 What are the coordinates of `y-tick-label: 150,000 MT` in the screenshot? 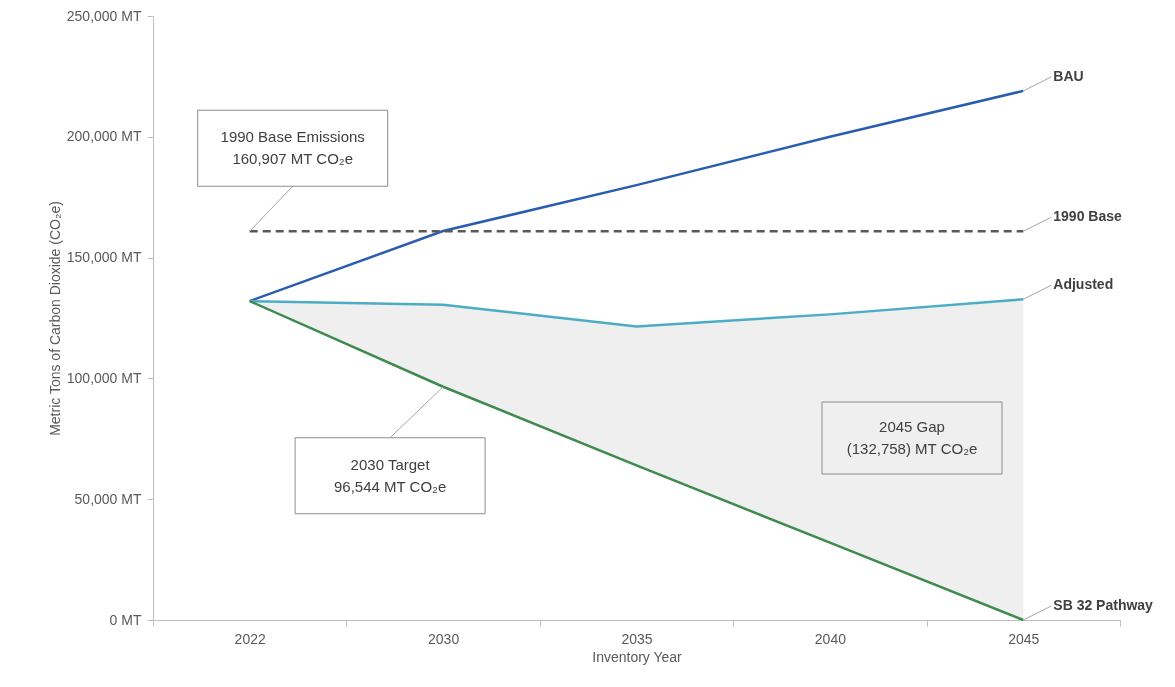 It's located at (104, 257).